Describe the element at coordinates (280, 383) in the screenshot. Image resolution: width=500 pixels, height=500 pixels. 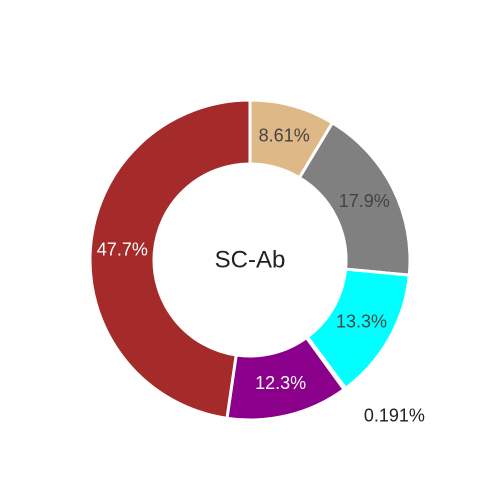
I see `slice-label-4: 12.3%` at that location.